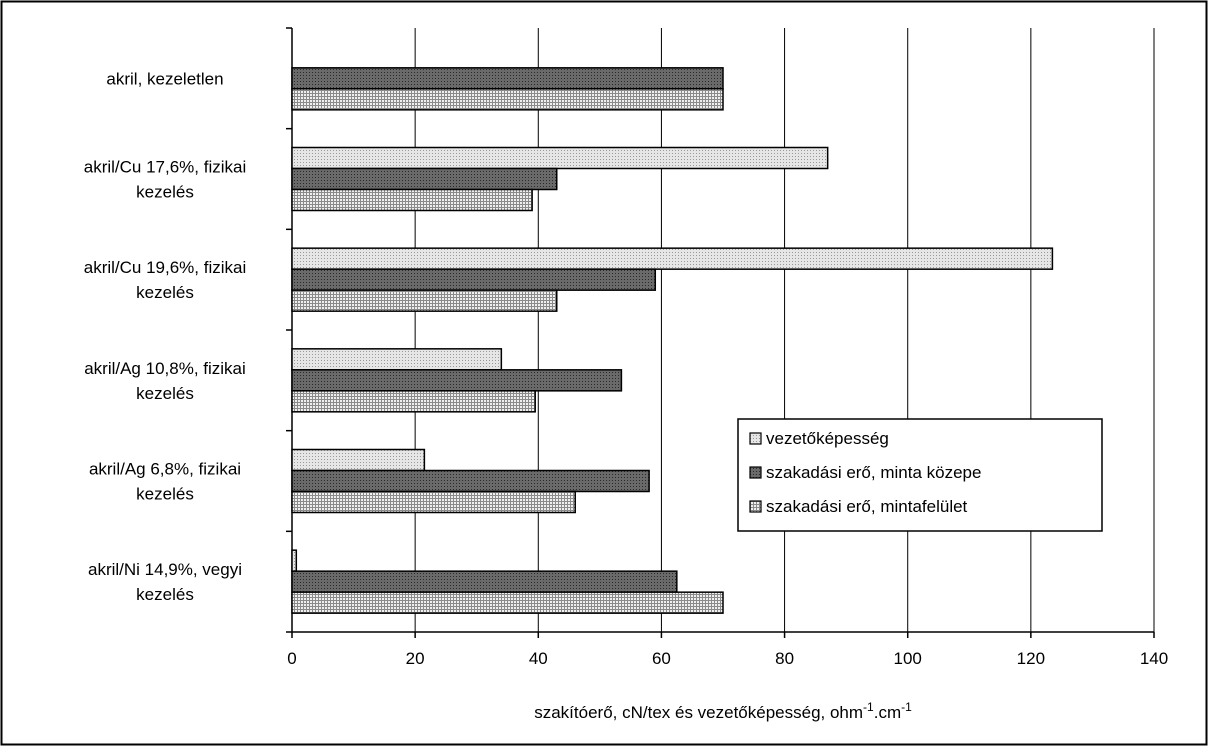 This screenshot has height=746, width=1208. What do you see at coordinates (873, 472) in the screenshot?
I see `legend-label: szakadási erő, minta közepe` at bounding box center [873, 472].